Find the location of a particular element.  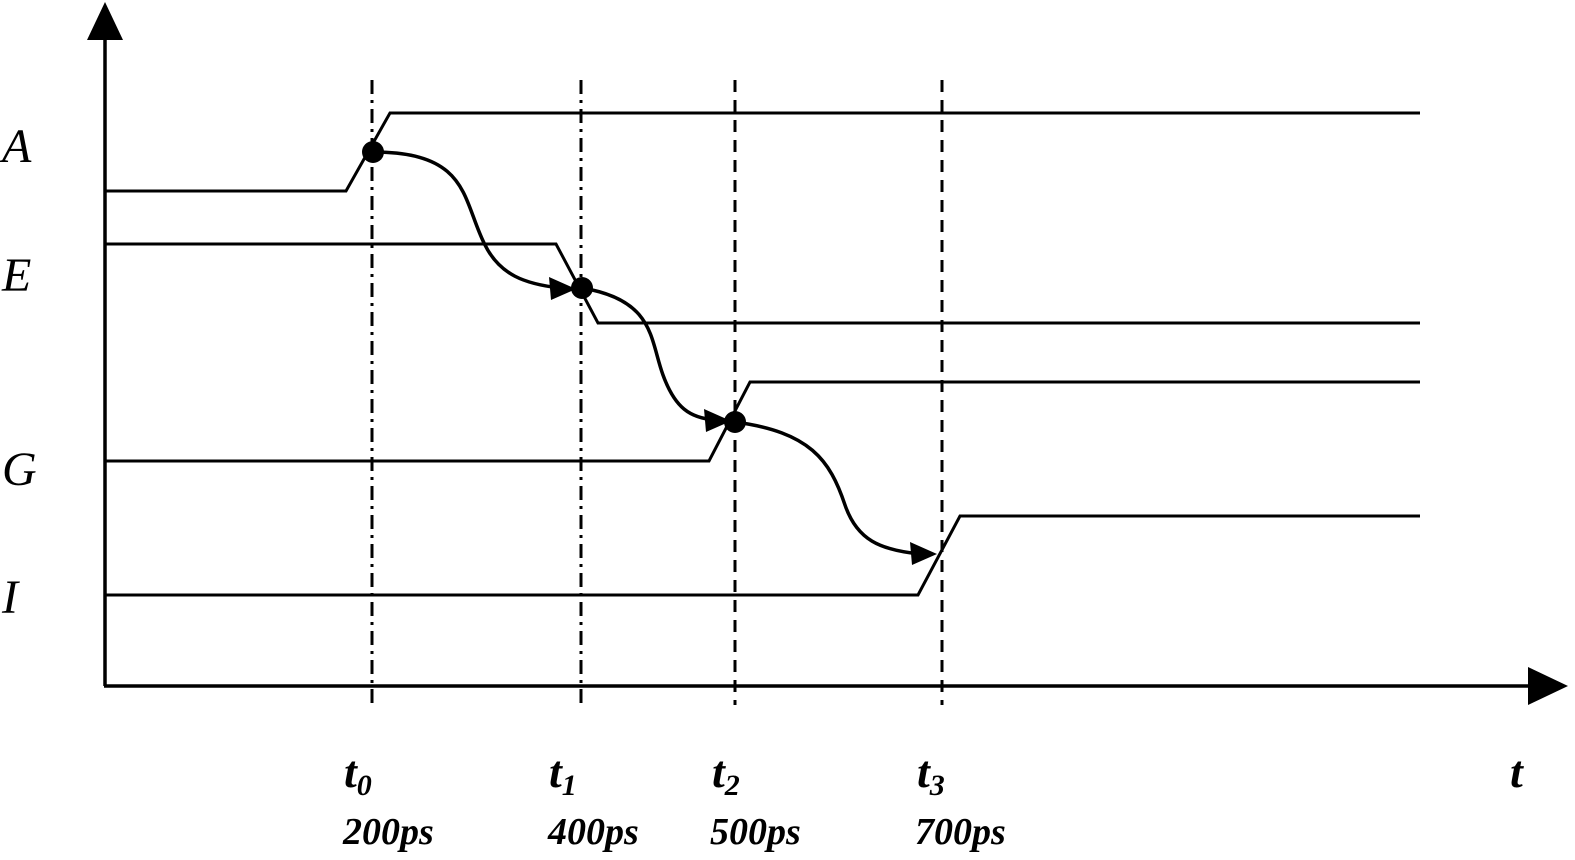

time-marker-value-t0: 200ps is located at coordinates (388, 832).